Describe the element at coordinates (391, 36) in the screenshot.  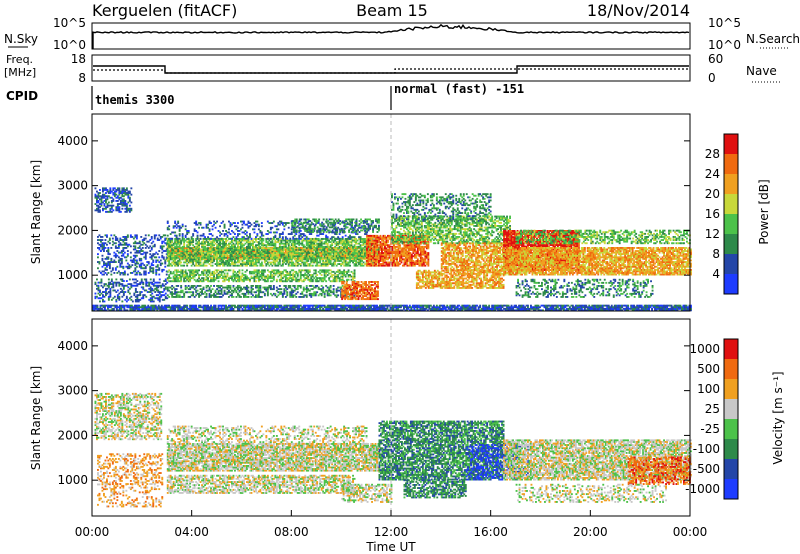
I see `nsky-frame` at that location.